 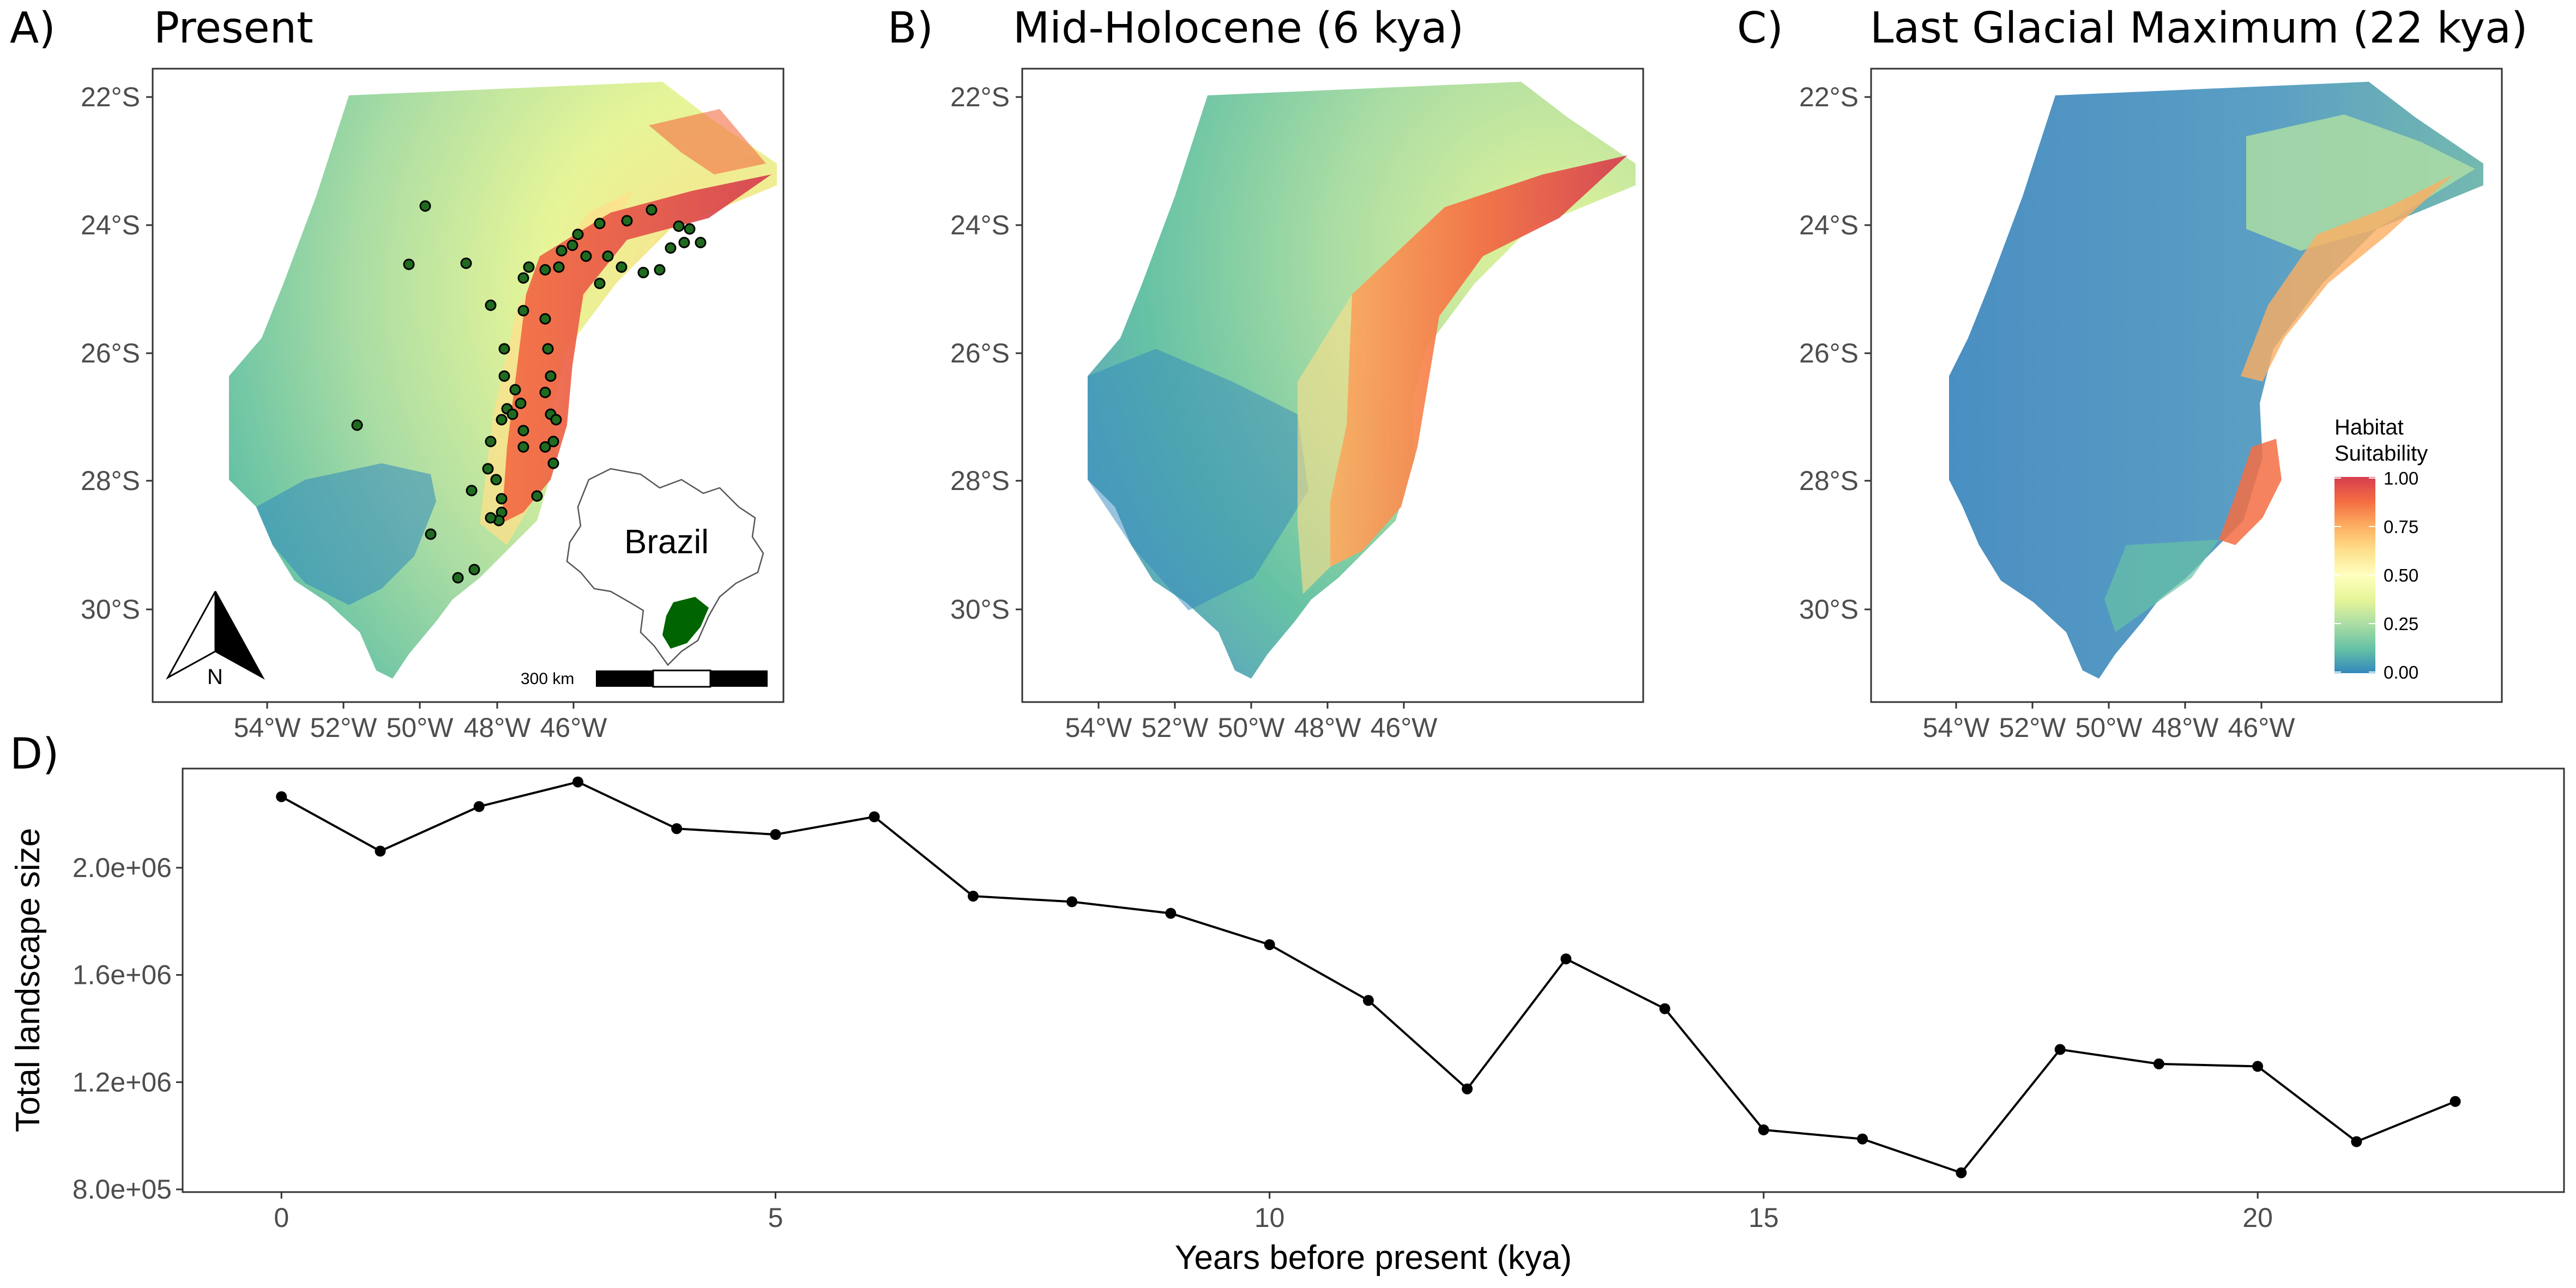 What do you see at coordinates (2401, 624) in the screenshot?
I see `legend-tick-label: 0.25` at bounding box center [2401, 624].